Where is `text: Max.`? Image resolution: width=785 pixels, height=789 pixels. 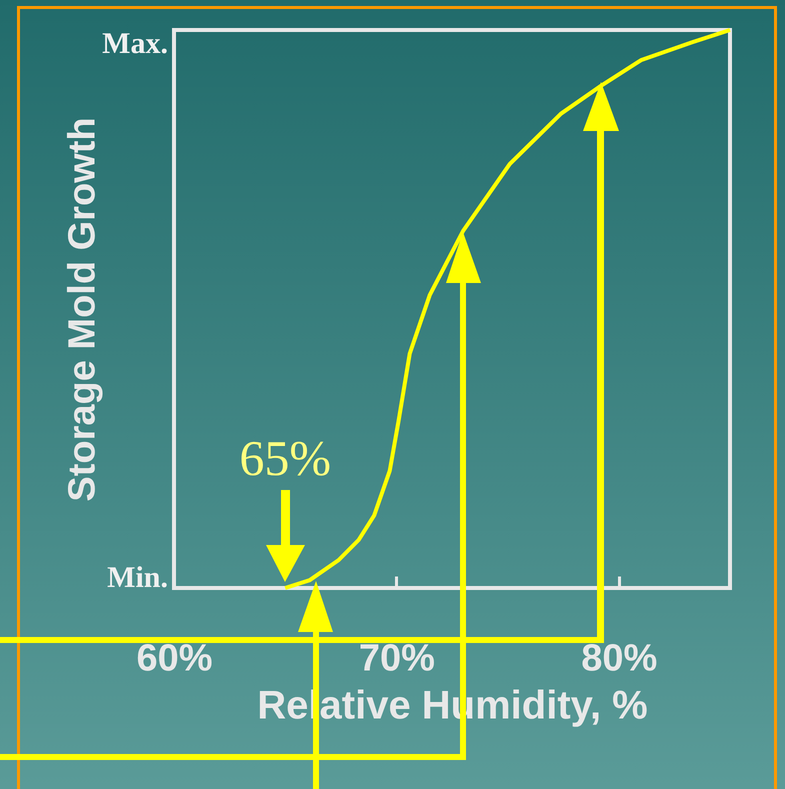 text: Max. is located at coordinates (135, 43).